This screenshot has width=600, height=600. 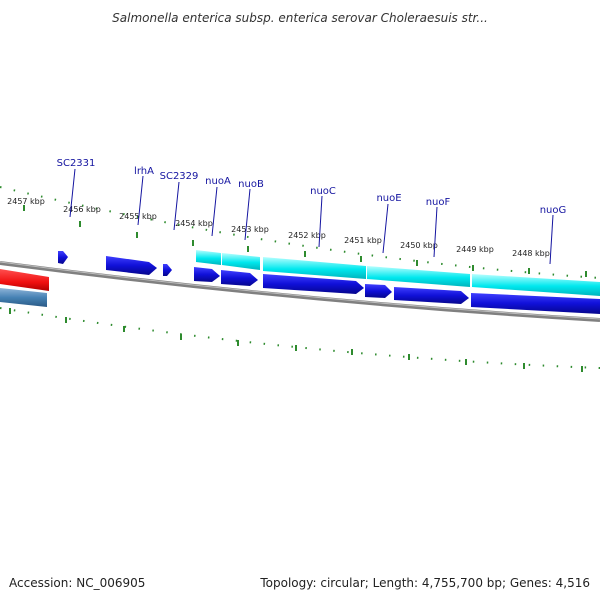 I want to click on gene-feature-track, so click(x=398, y=273).